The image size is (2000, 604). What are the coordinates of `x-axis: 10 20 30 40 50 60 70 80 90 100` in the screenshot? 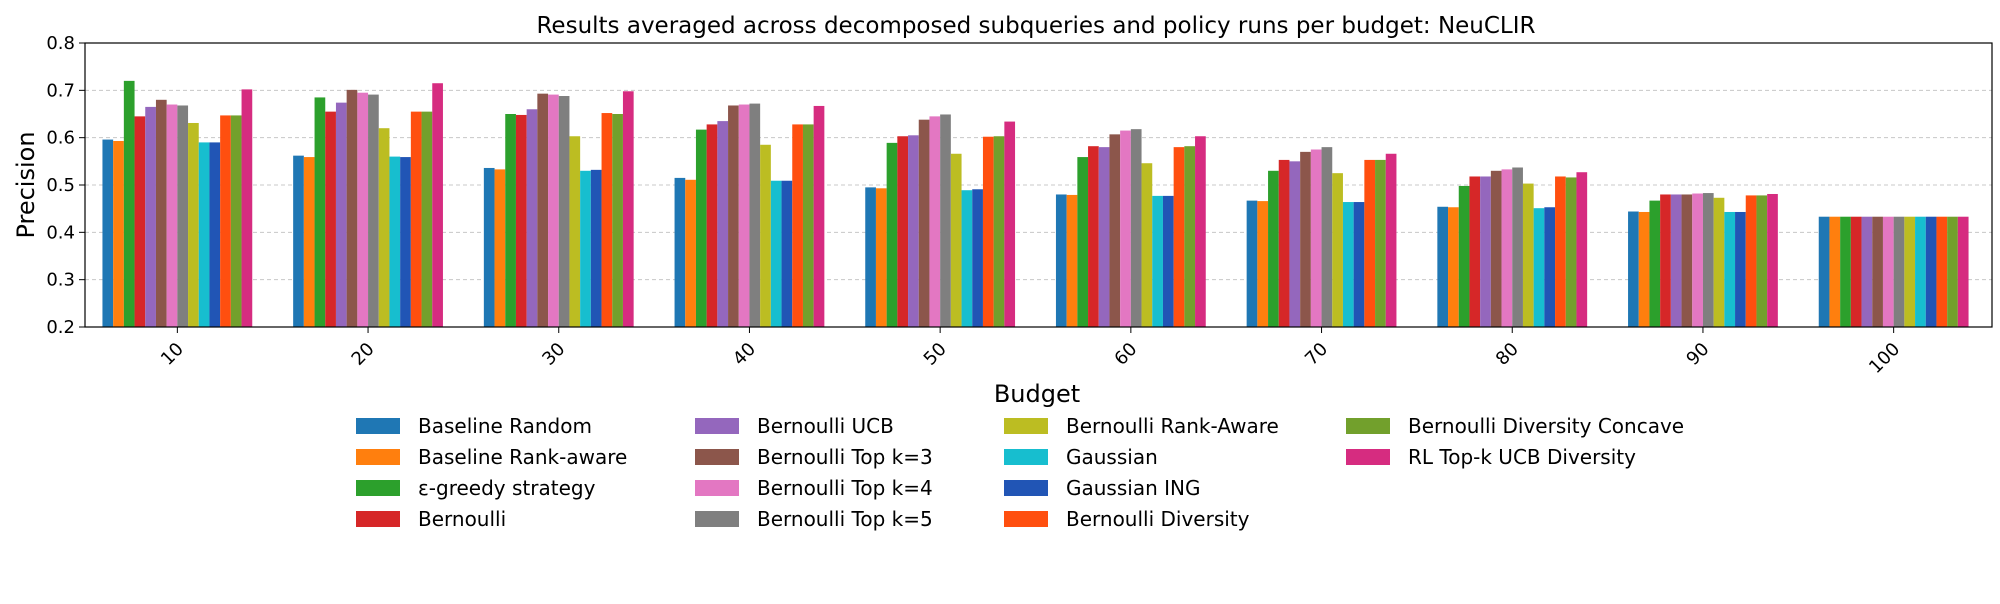 It's located at (1030, 352).